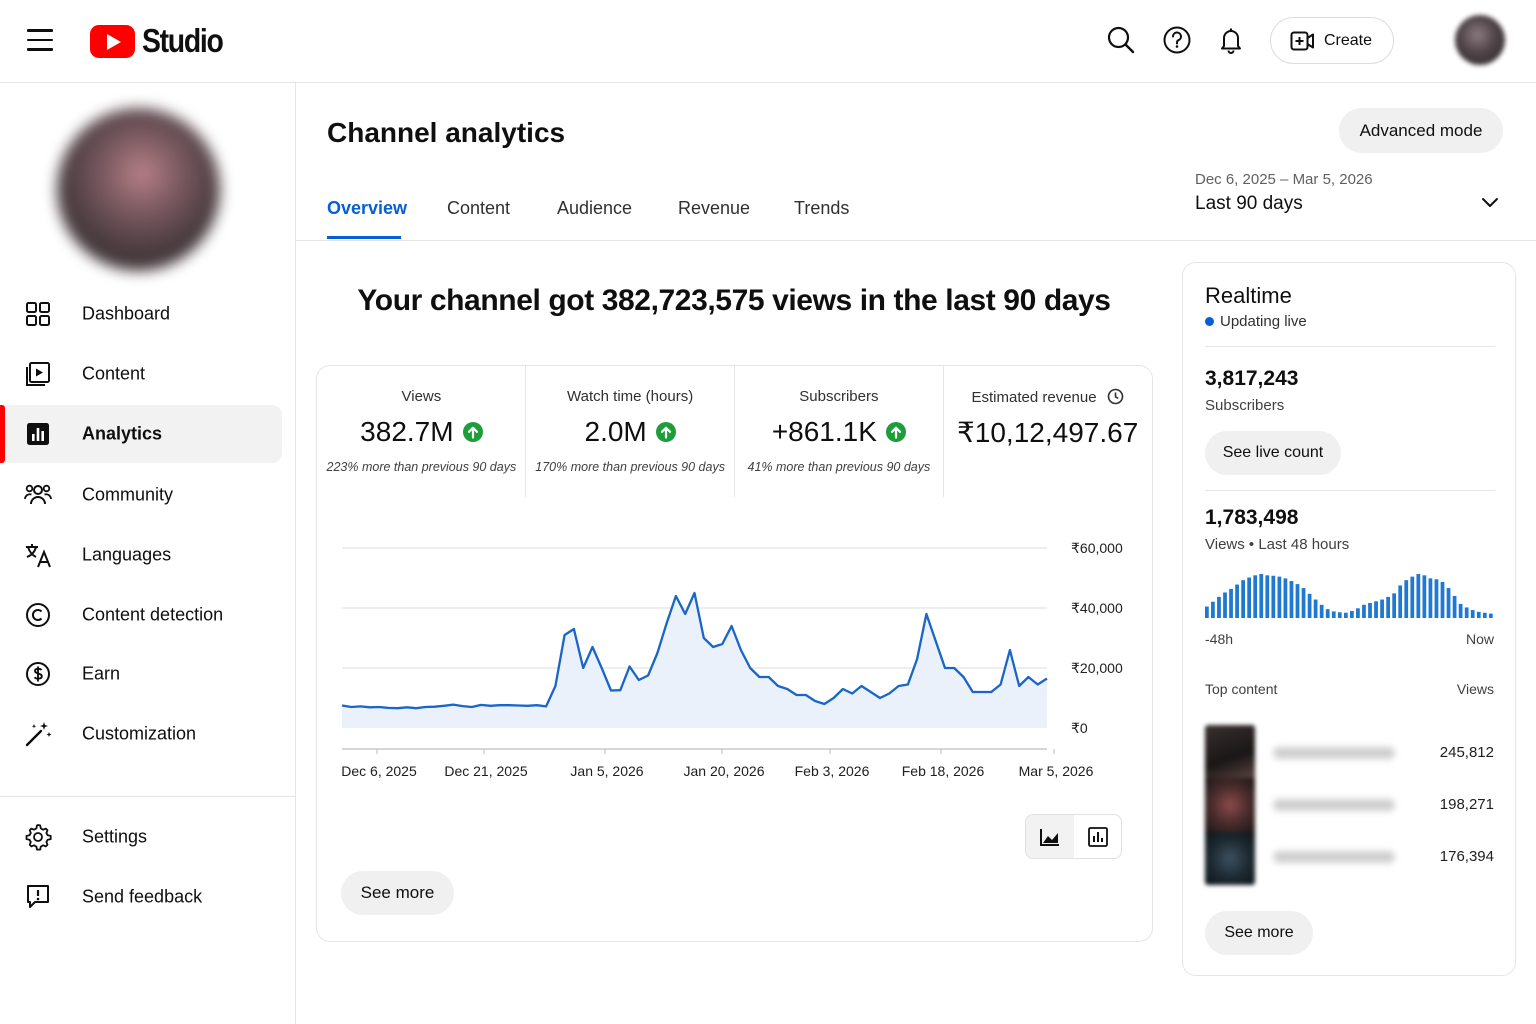  Describe the element at coordinates (141, 734) in the screenshot. I see `sidebar-item-customization: Customization` at that location.